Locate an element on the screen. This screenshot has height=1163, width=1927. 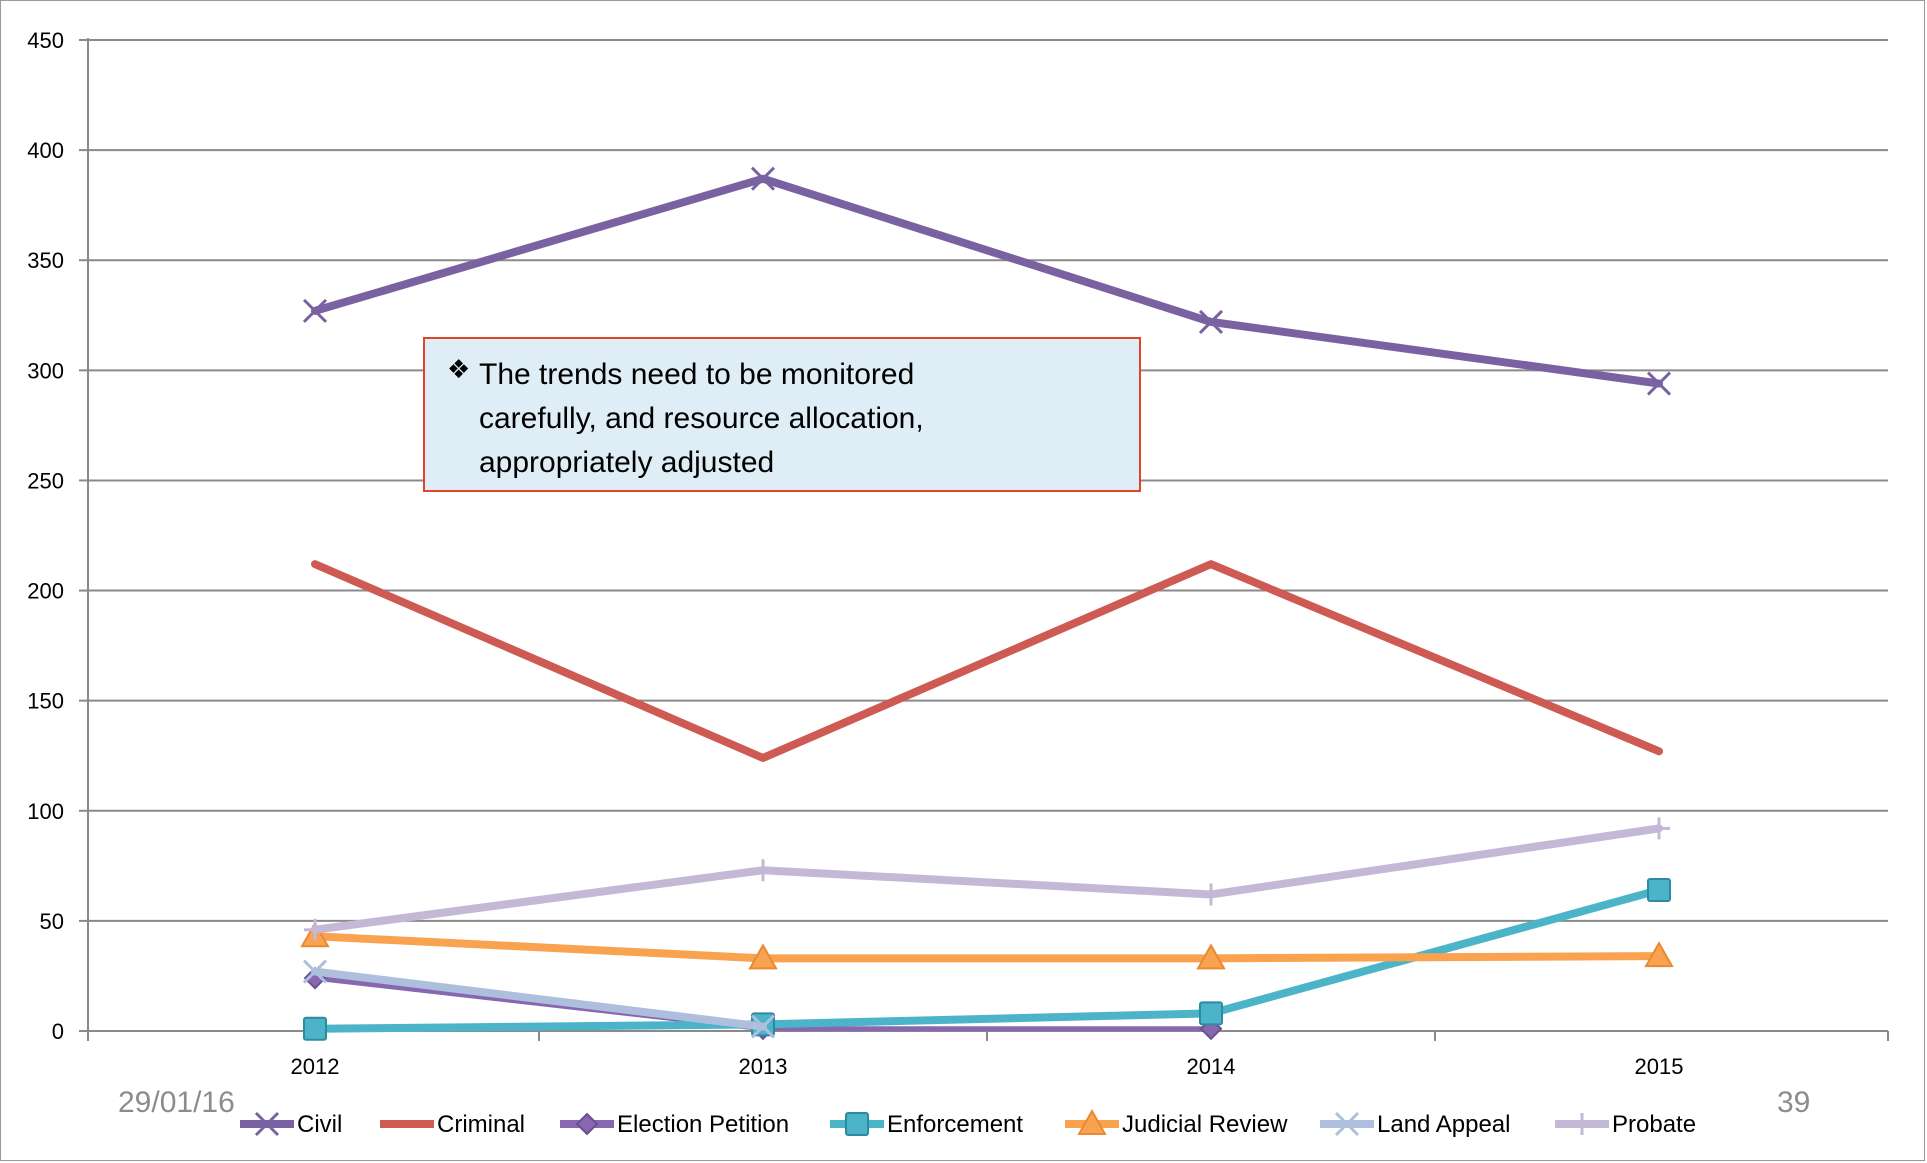
series-line-judicial-review is located at coordinates (987, 947).